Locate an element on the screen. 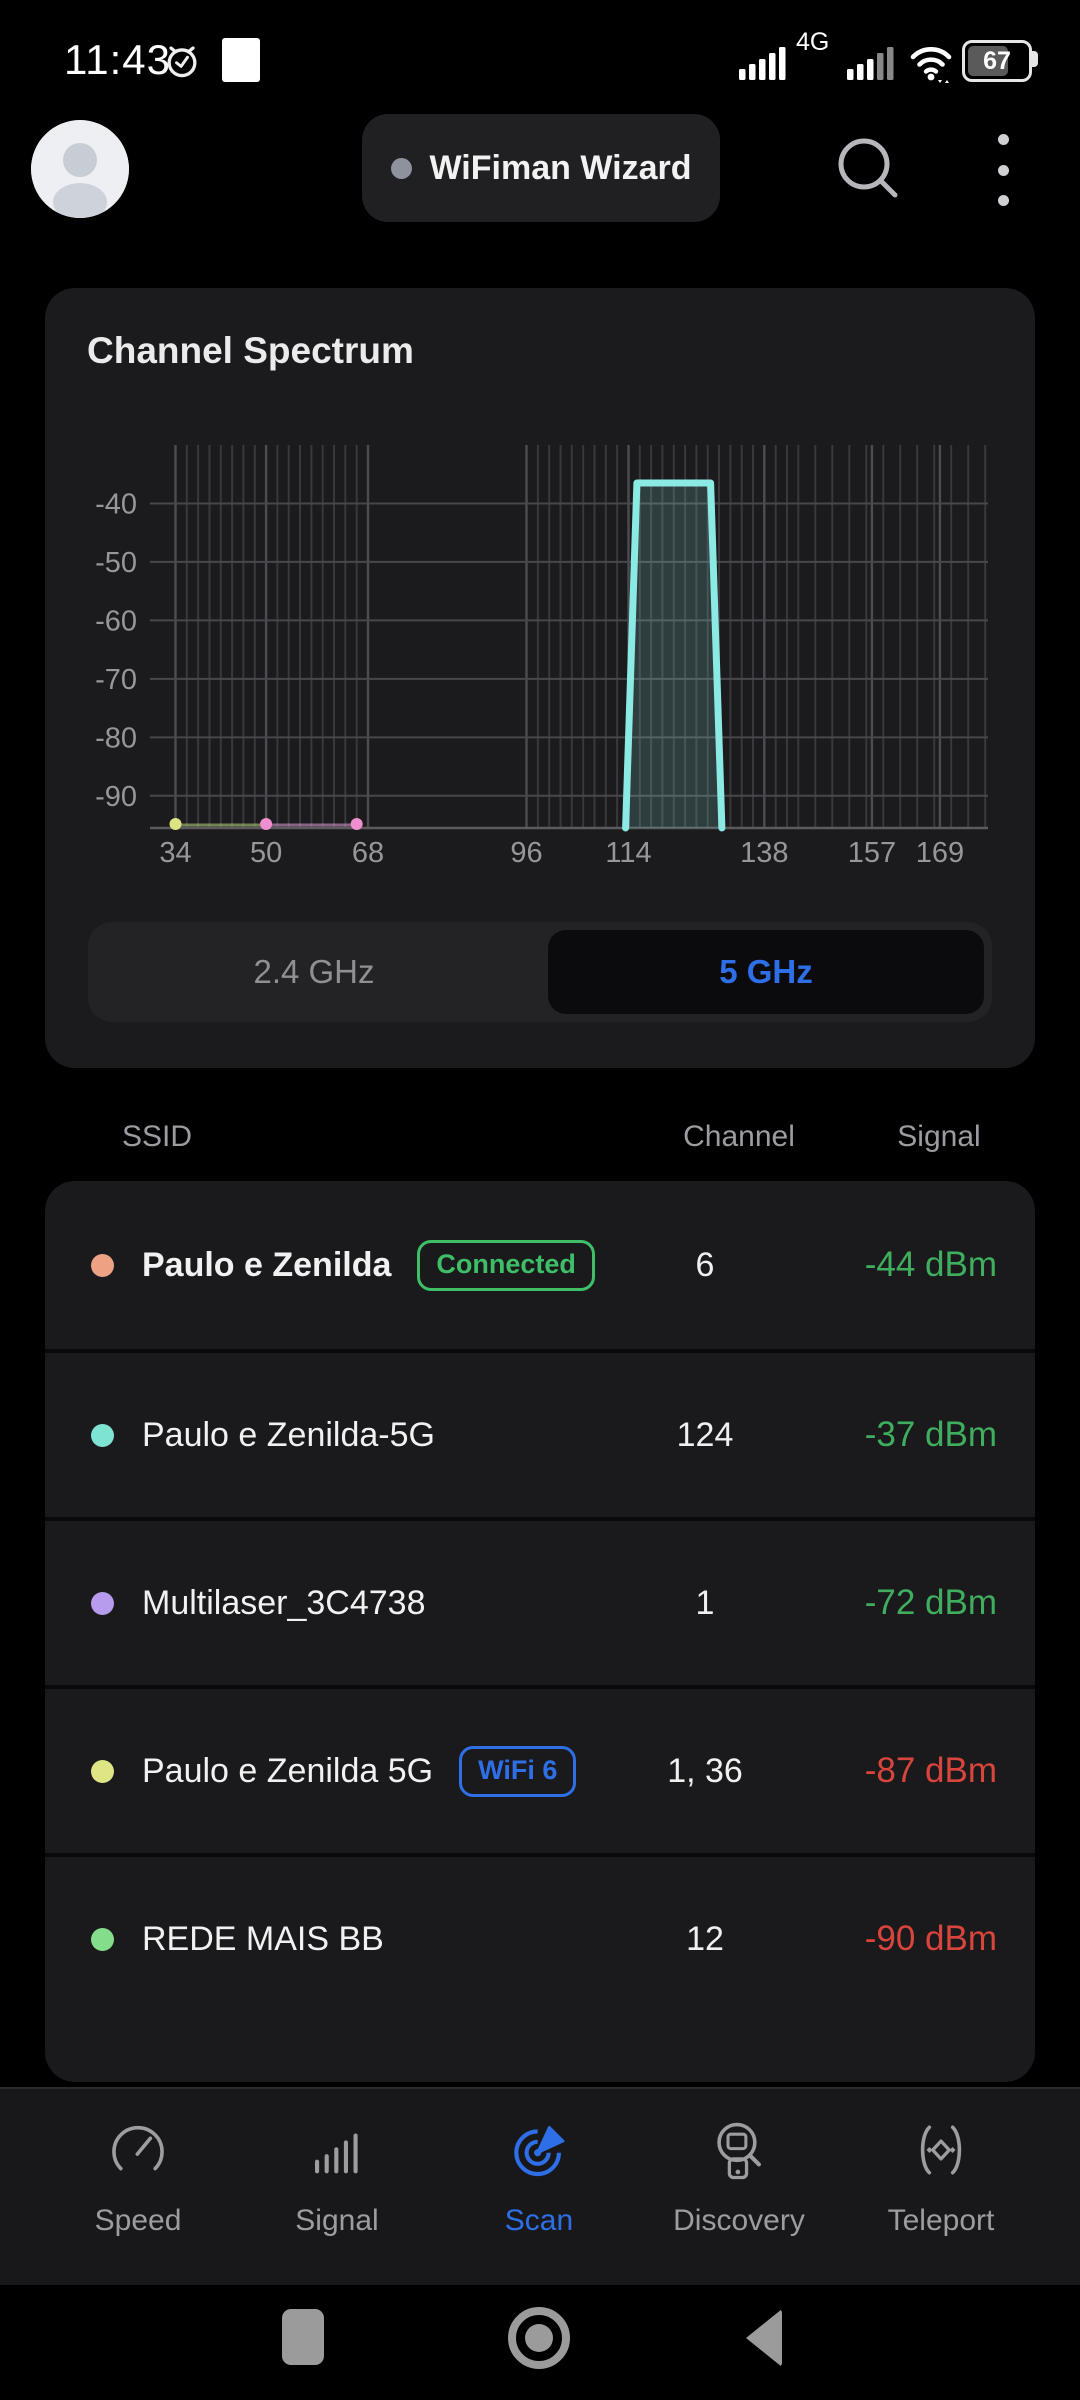  bottom-navigation: Speed Signal Scan Discovery Telep is located at coordinates (540, 2187).